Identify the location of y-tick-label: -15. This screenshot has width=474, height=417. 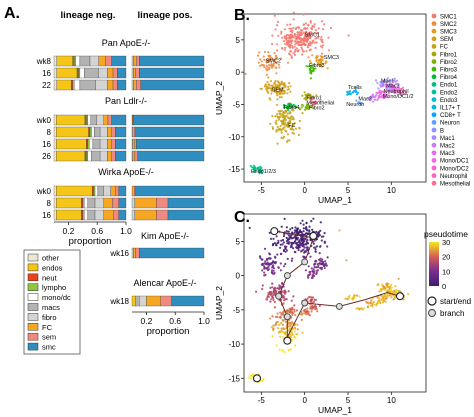
(234, 169).